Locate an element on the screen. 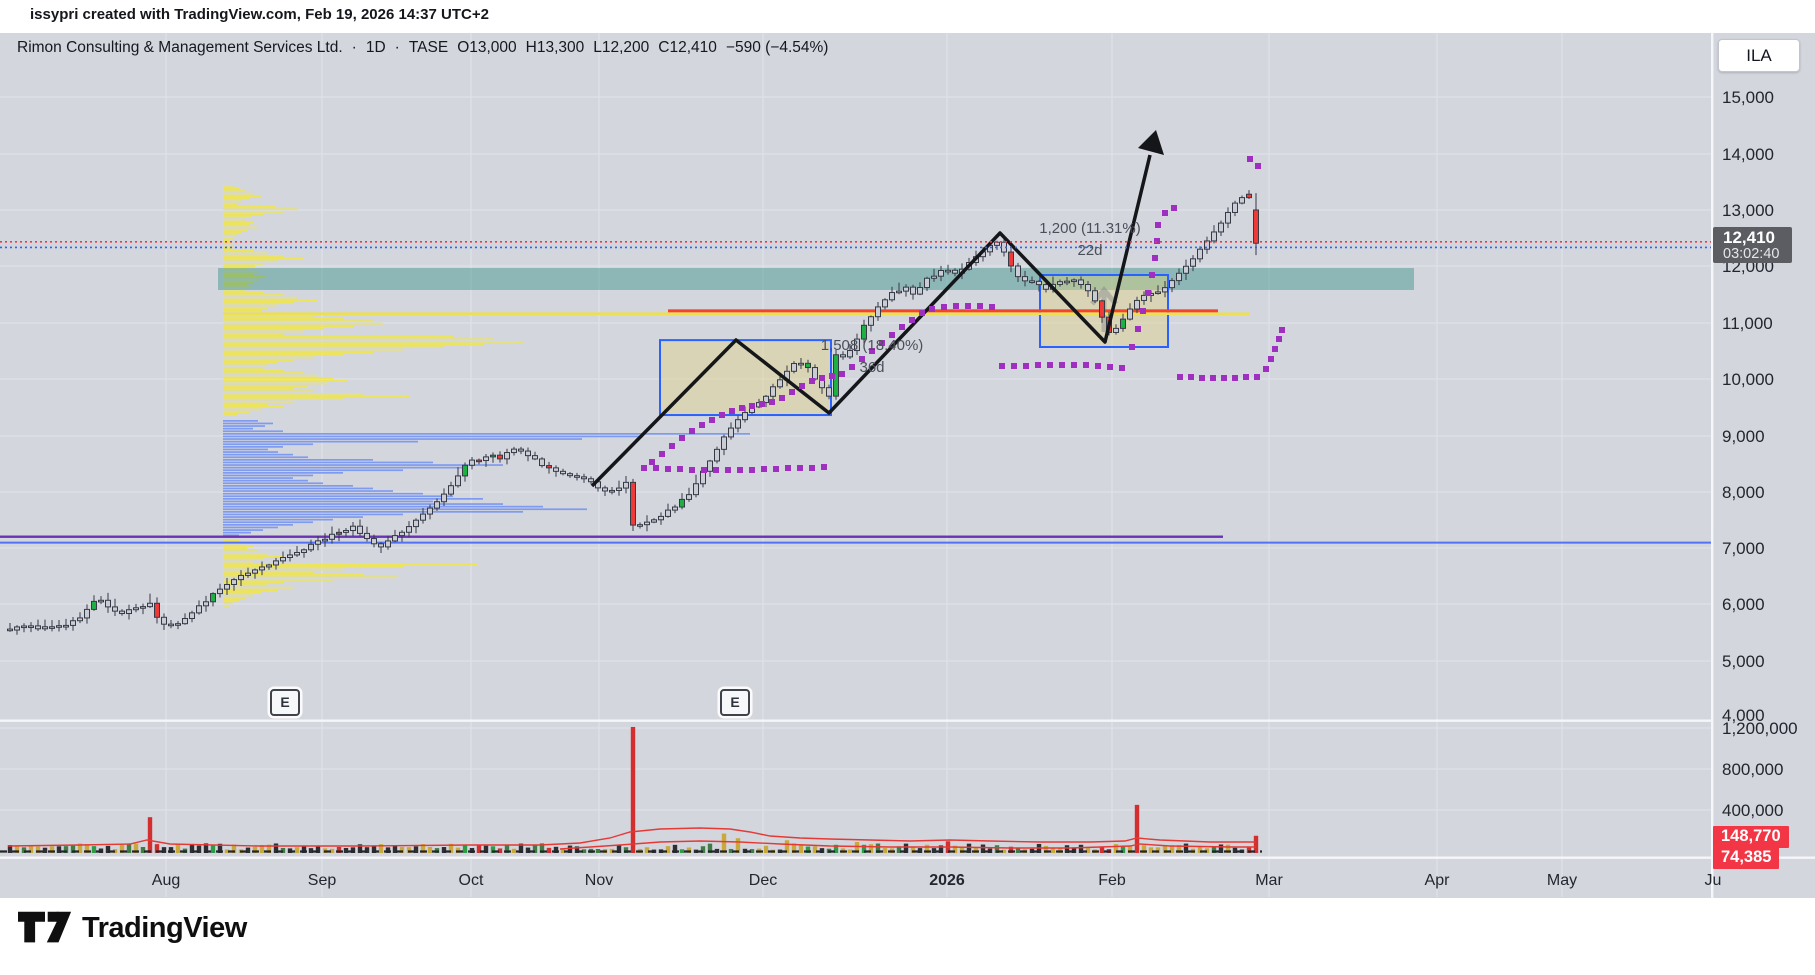 Image resolution: width=1815 pixels, height=975 pixels. ohlc-high: H13,300 is located at coordinates (555, 47).